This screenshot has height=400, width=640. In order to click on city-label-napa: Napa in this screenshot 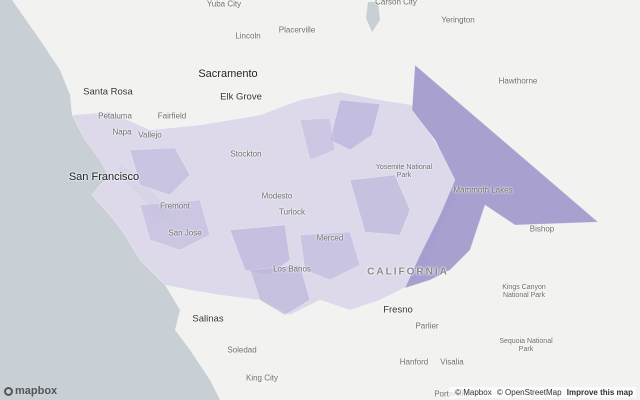, I will do `click(122, 132)`.